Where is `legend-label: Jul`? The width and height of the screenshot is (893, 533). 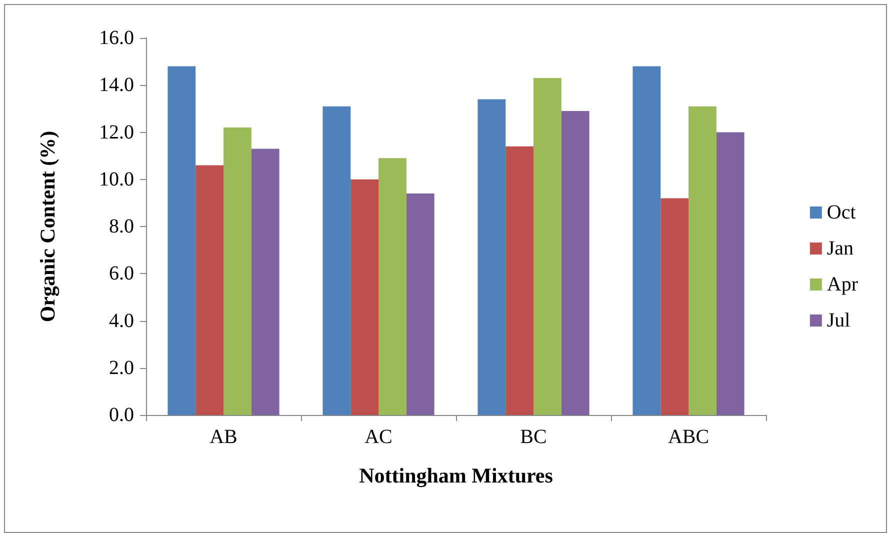
legend-label: Jul is located at coordinates (838, 321).